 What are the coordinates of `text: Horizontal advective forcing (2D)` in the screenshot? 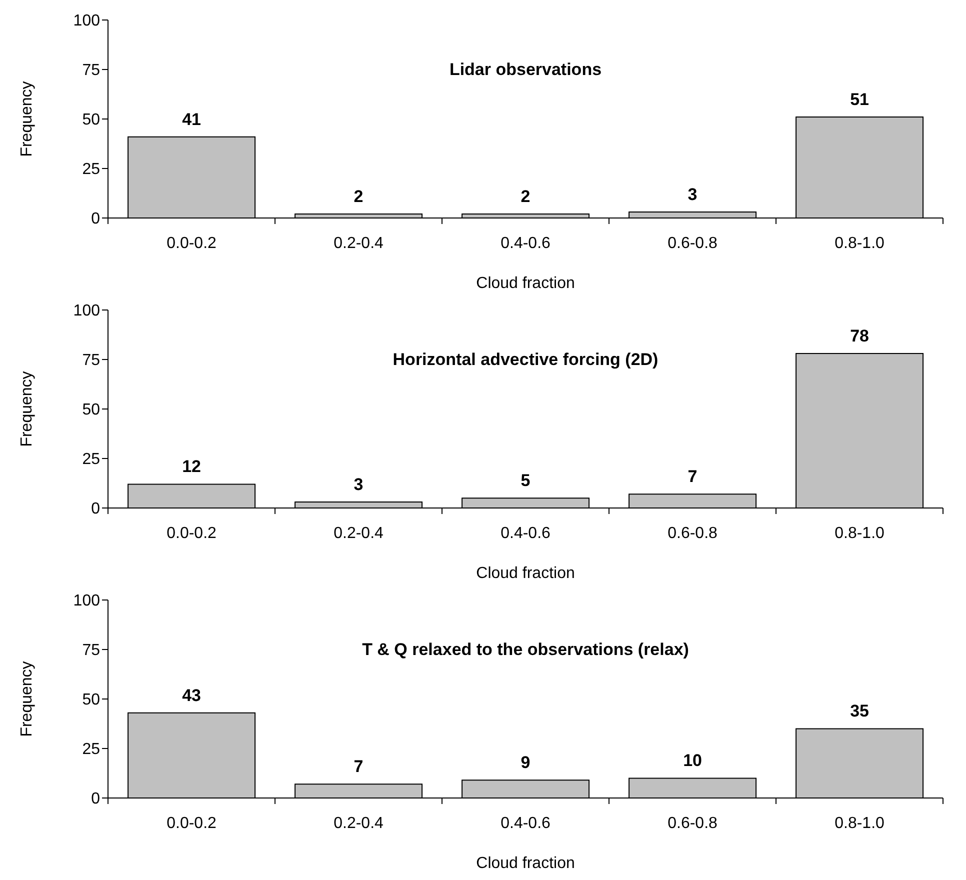 It's located at (526, 360).